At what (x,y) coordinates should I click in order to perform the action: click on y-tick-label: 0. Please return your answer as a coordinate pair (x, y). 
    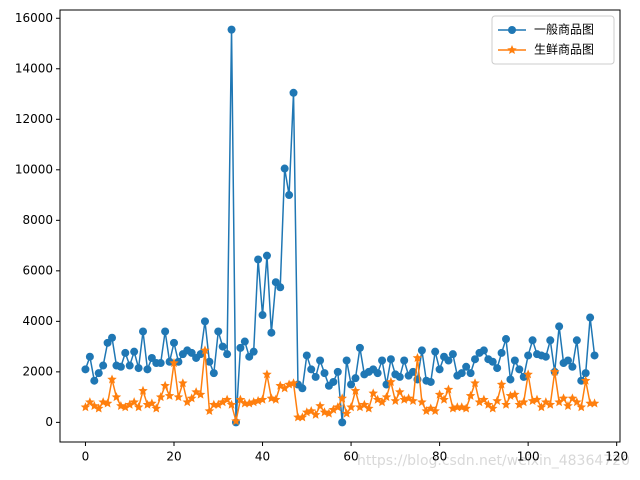
    Looking at the image, I should click on (49, 422).